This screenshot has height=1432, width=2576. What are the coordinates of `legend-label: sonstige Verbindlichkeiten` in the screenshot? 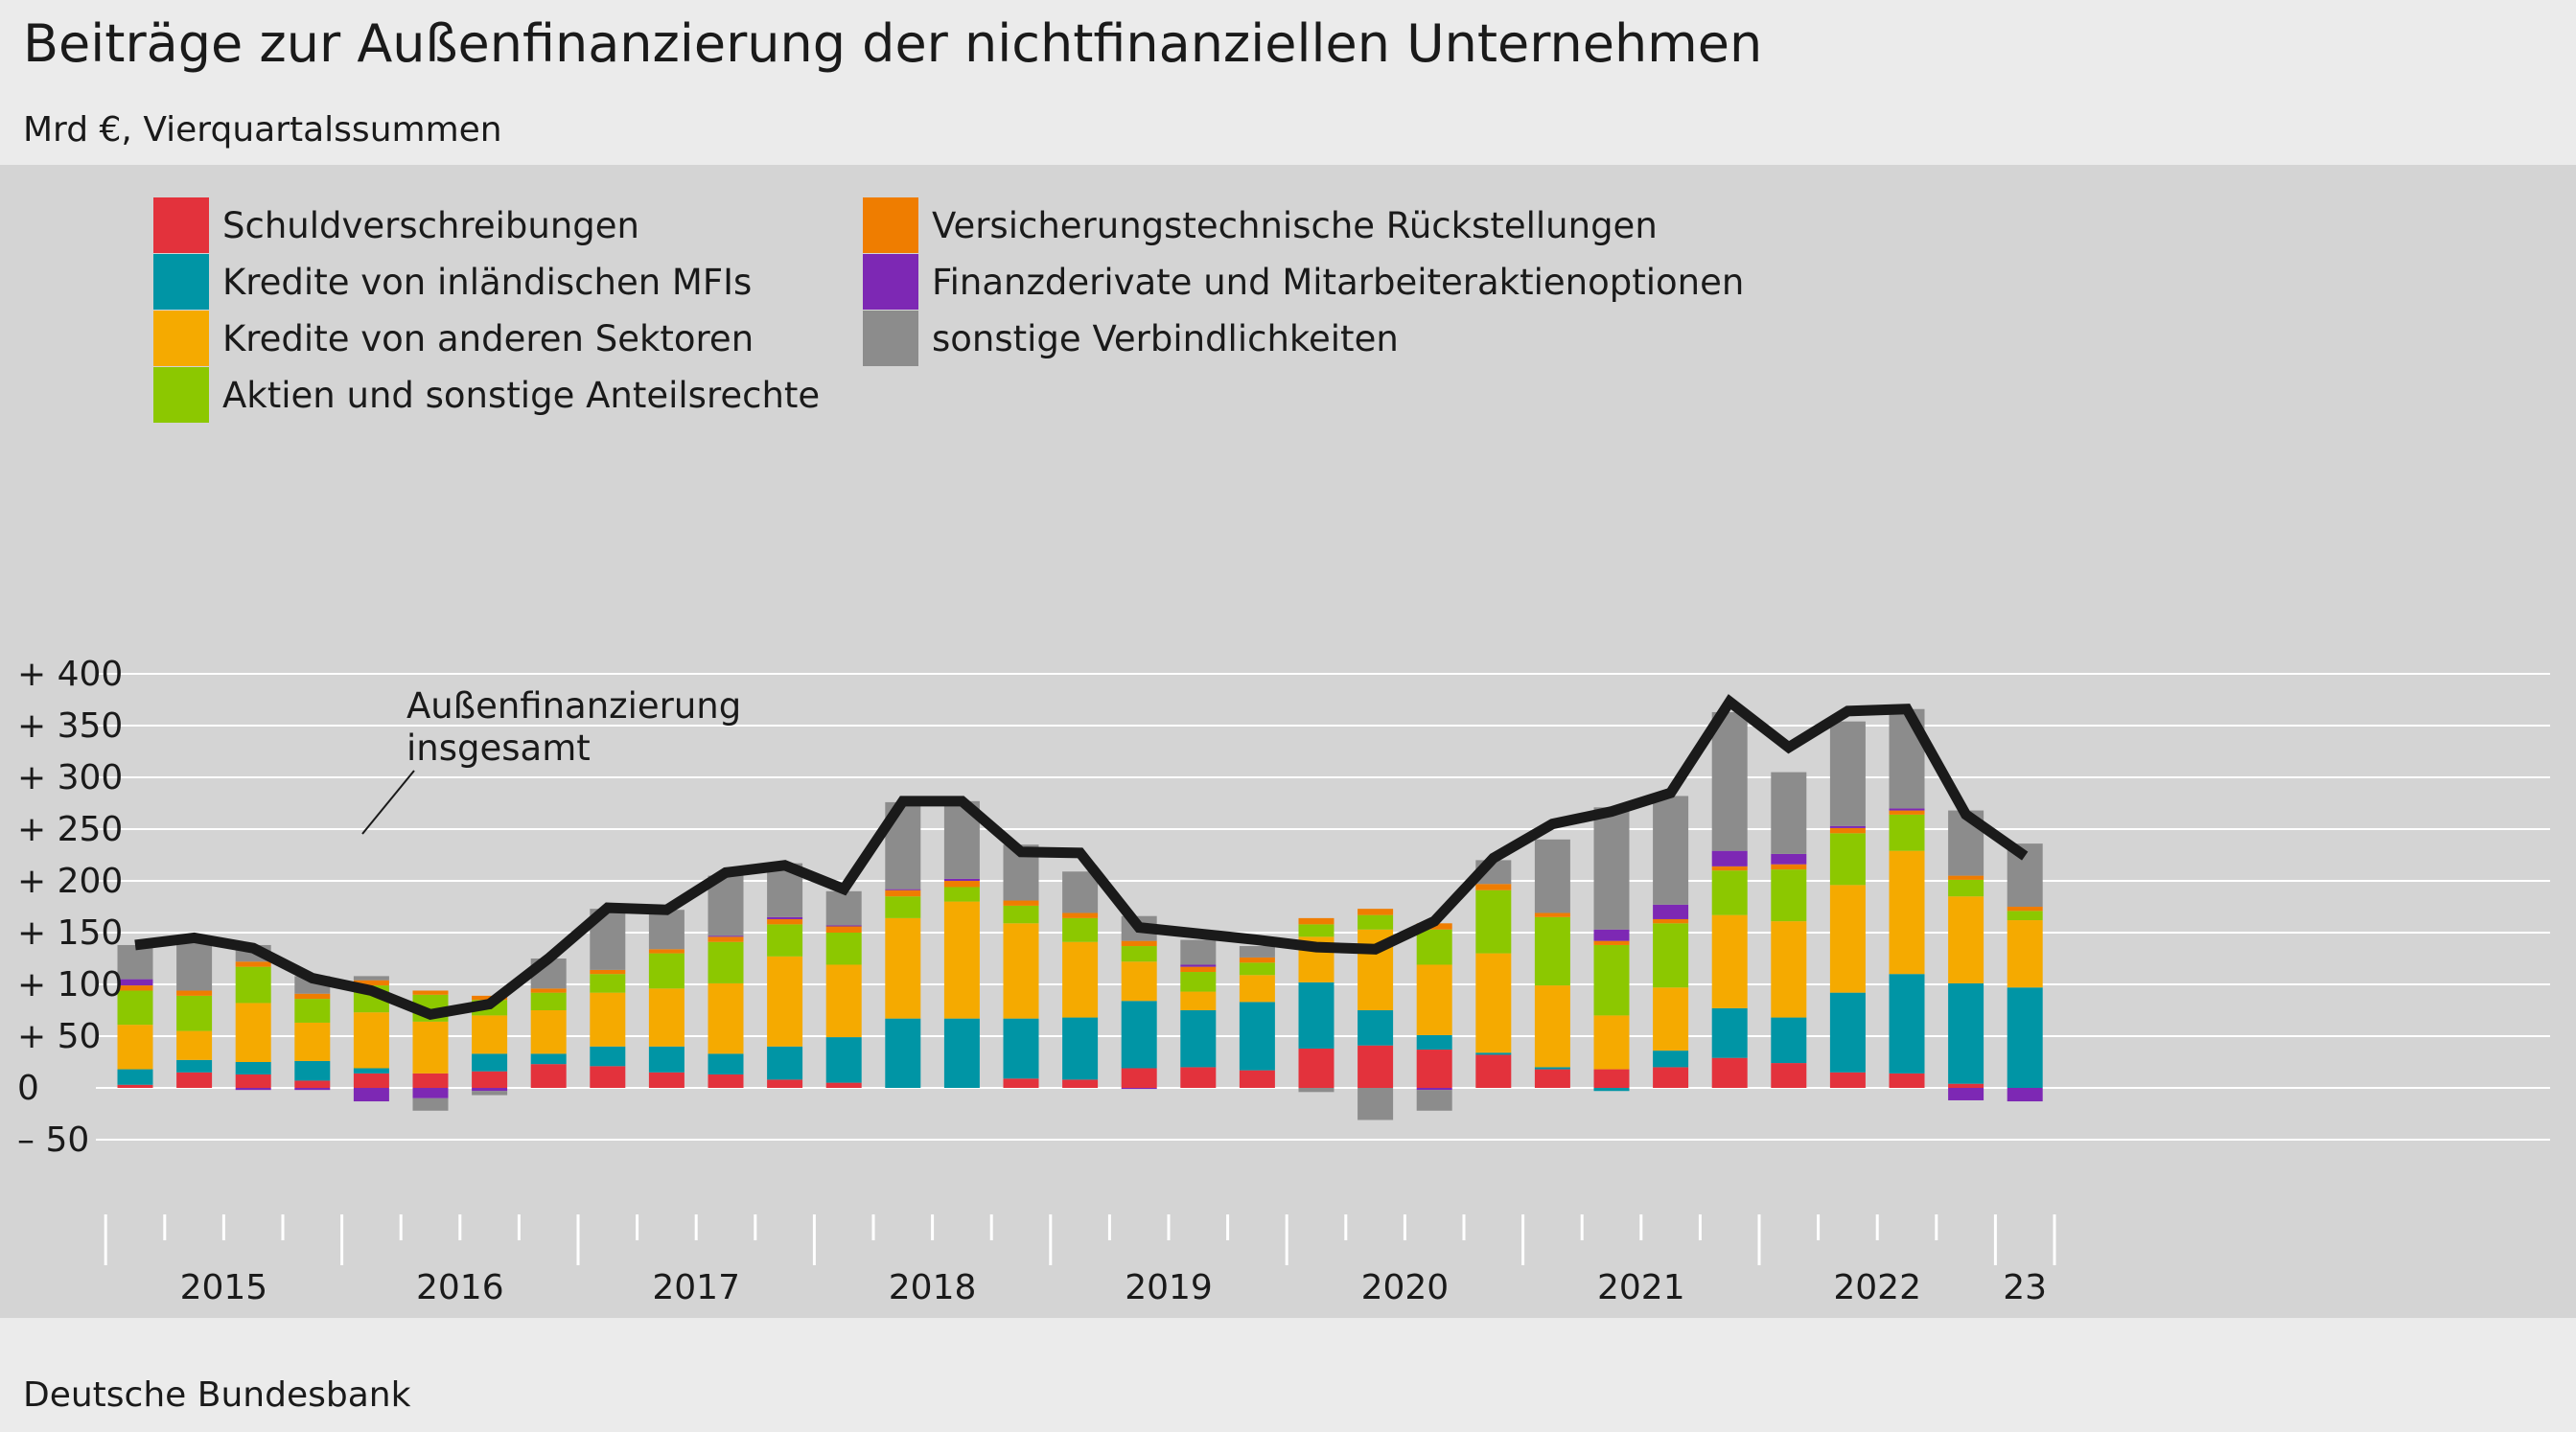 It's located at (1166, 338).